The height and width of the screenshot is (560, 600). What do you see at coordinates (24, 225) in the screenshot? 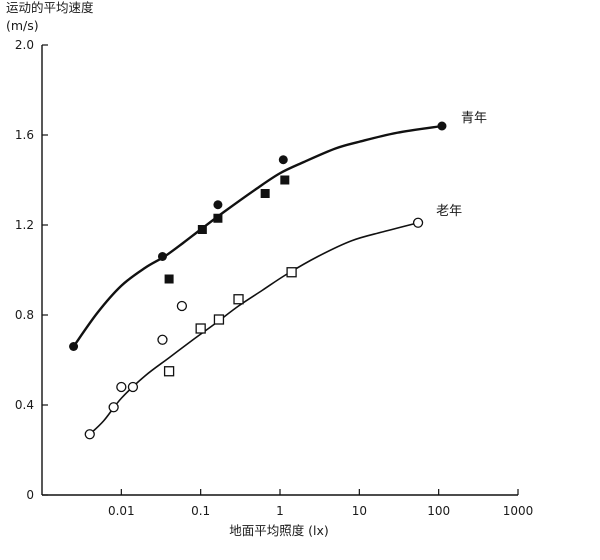
I see `y-tick-label: 1.2` at bounding box center [24, 225].